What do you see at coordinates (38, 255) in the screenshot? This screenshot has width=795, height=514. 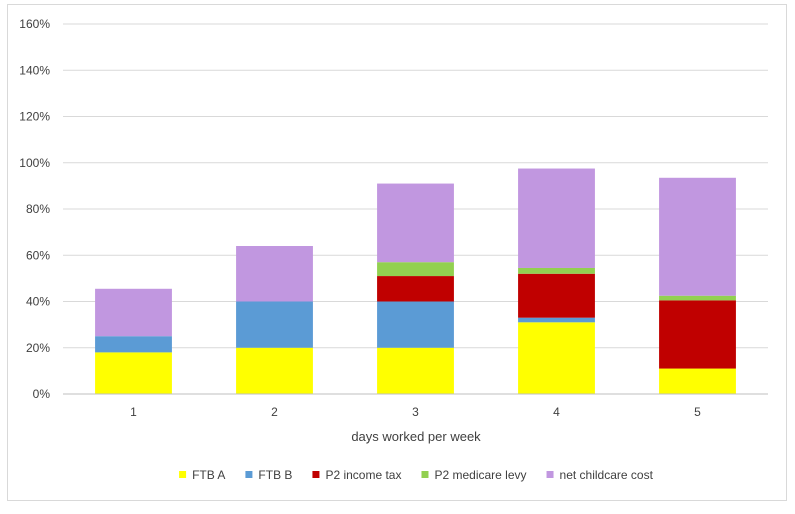 I see `y-tick-label: 60%` at bounding box center [38, 255].